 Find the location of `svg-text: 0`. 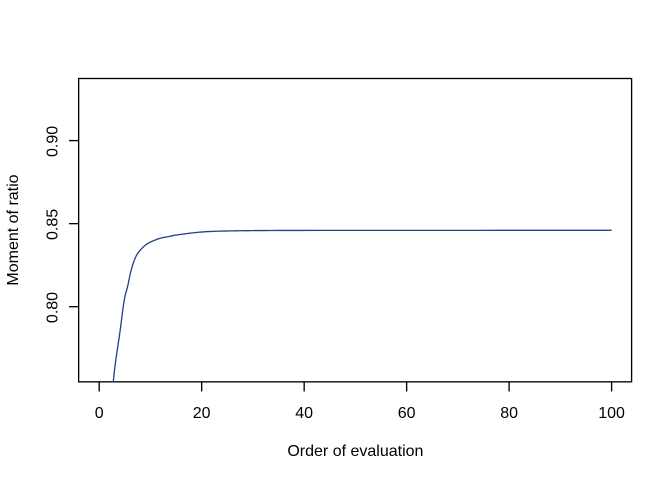

svg-text: 0 is located at coordinates (99, 413).